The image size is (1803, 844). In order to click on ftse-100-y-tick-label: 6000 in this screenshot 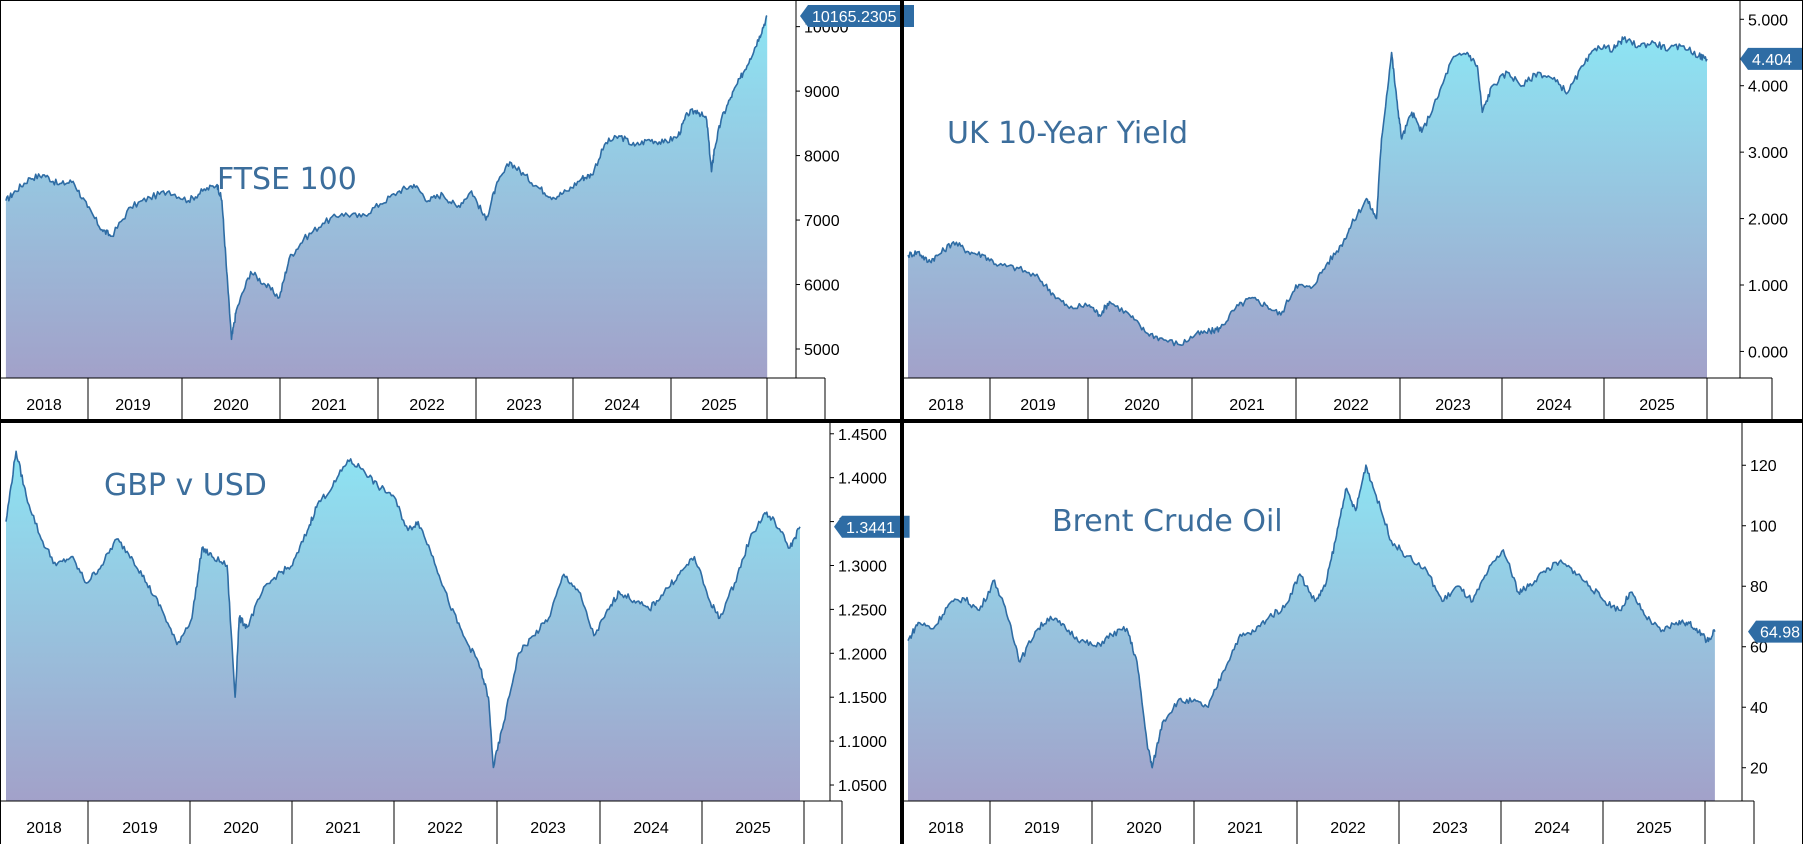, I will do `click(822, 286)`.